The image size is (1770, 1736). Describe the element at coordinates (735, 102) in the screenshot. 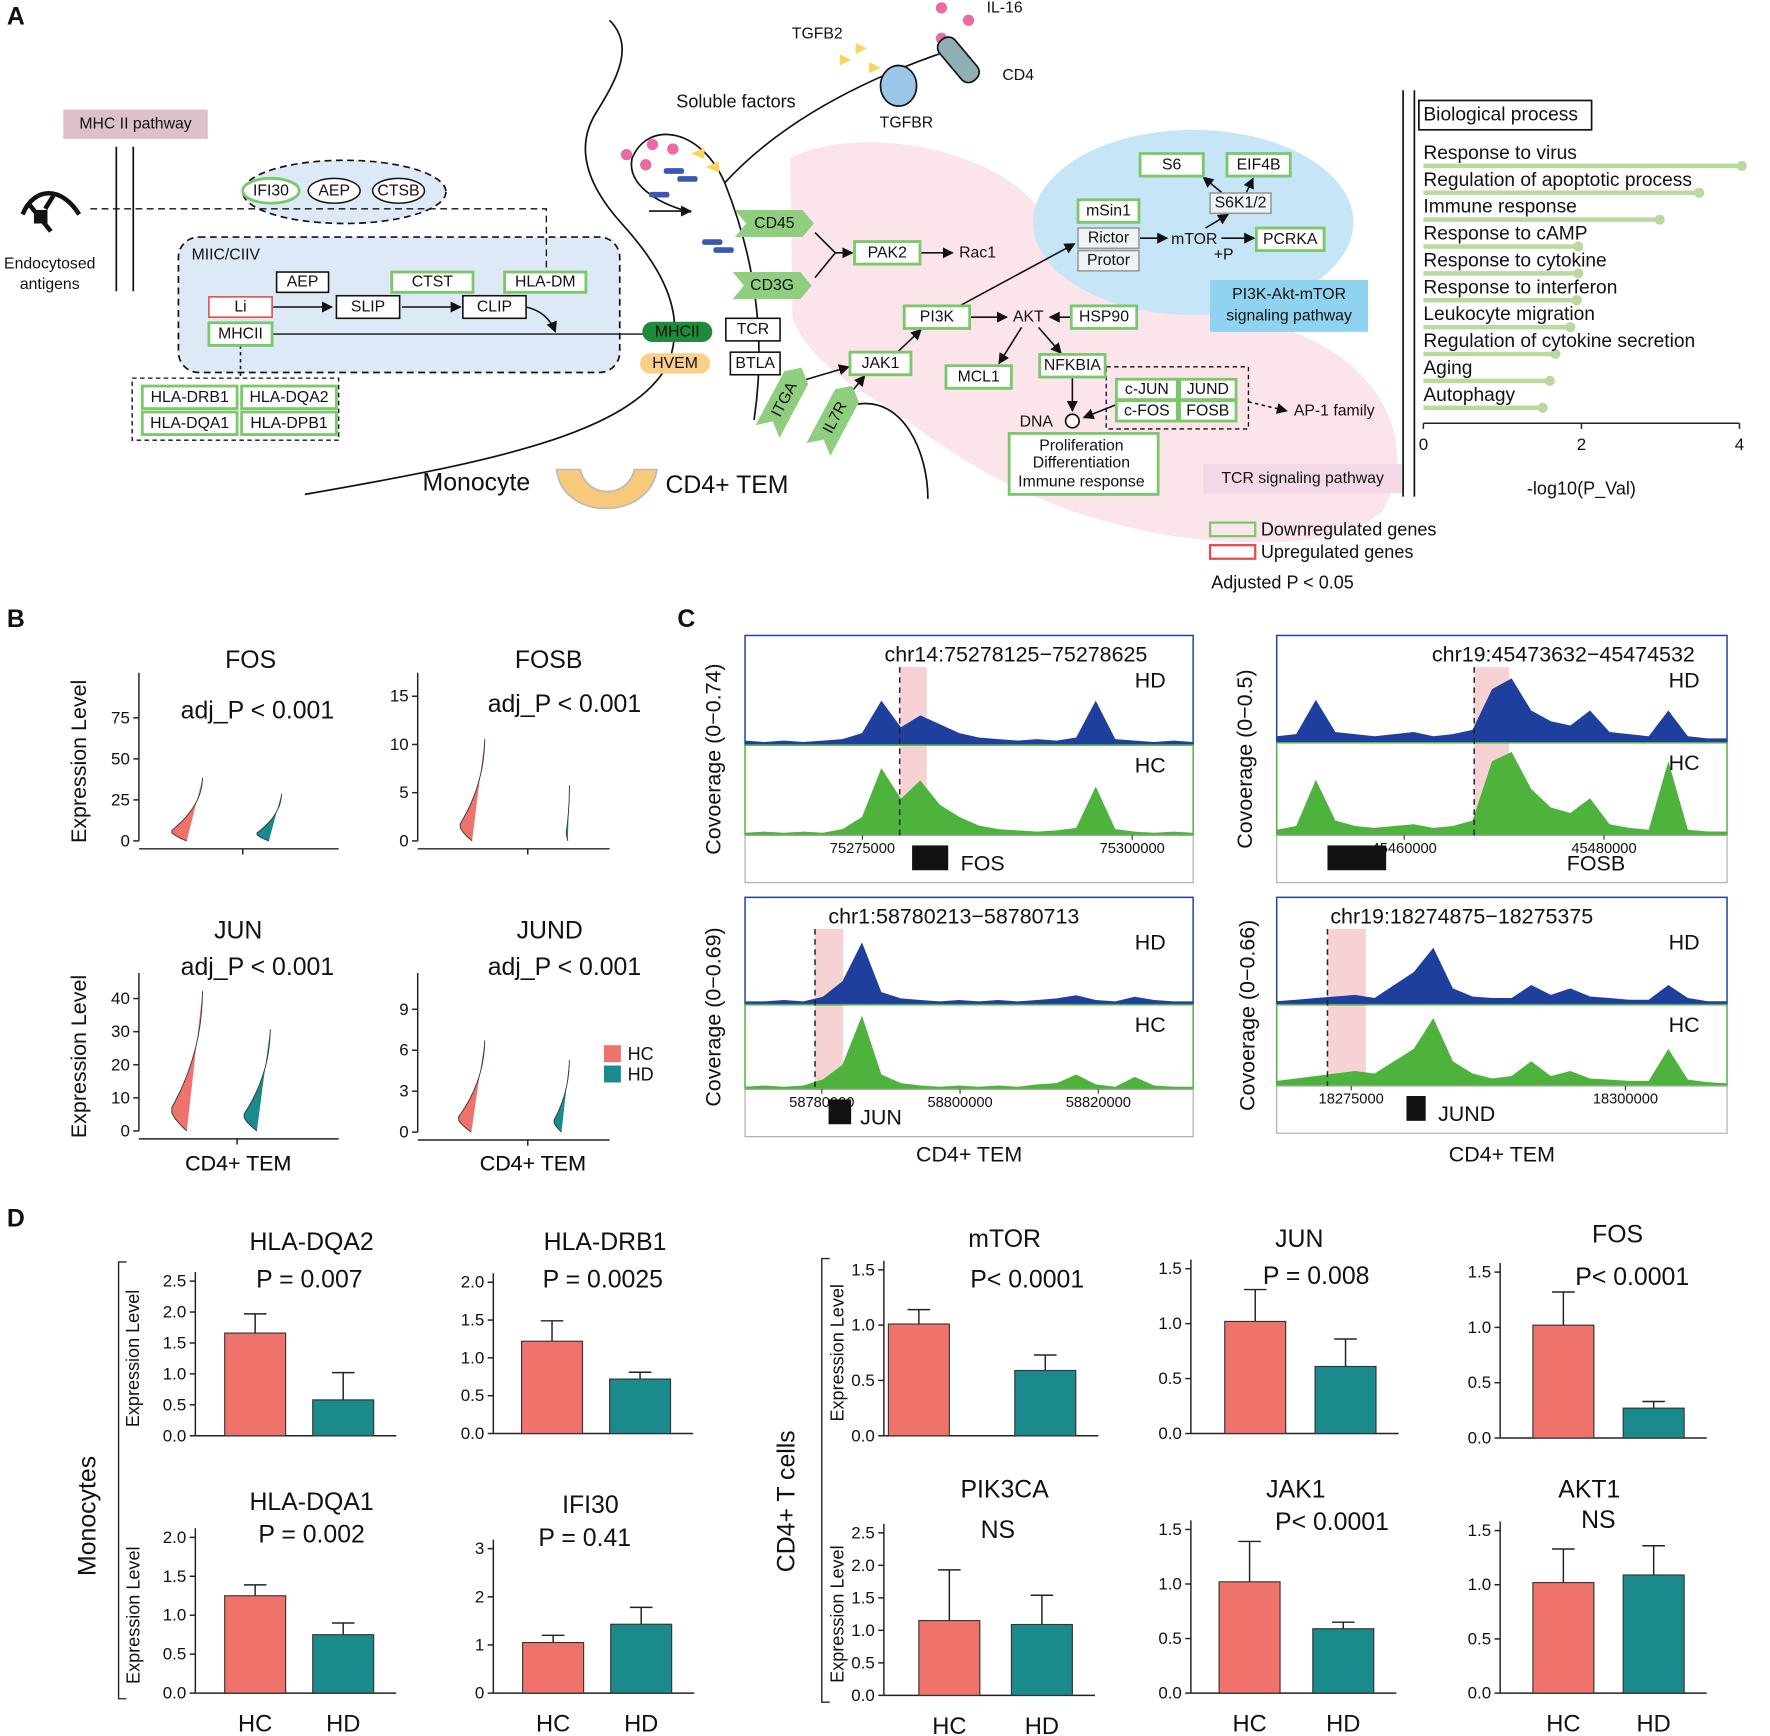

I see `diagram-label: Soluble factors` at that location.